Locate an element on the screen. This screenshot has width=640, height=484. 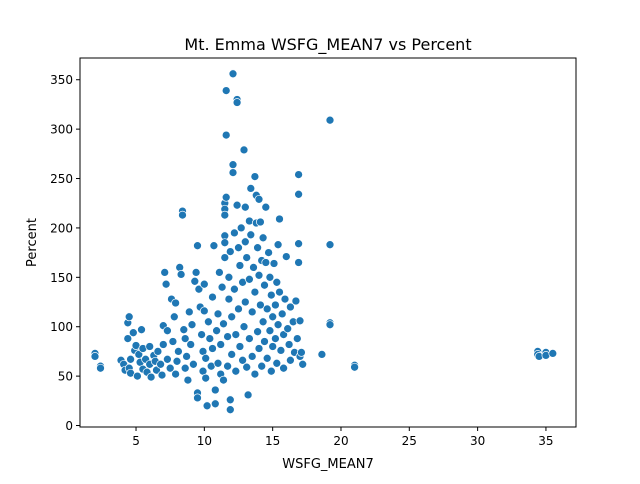
y-tick-label: 0 is located at coordinates (69, 426).